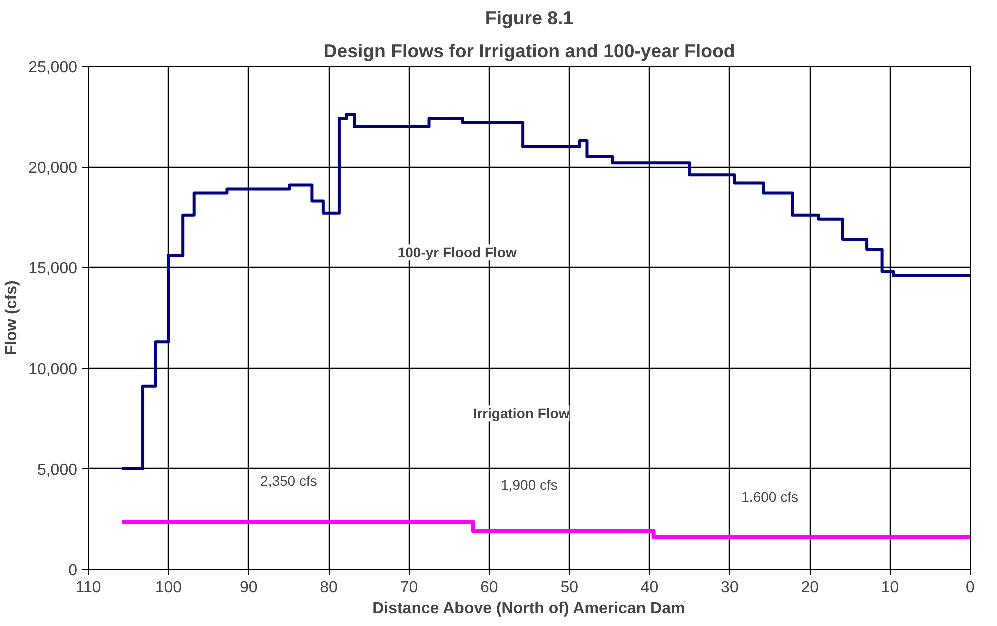 The image size is (997, 626). I want to click on x-tick-label: 0, so click(971, 588).